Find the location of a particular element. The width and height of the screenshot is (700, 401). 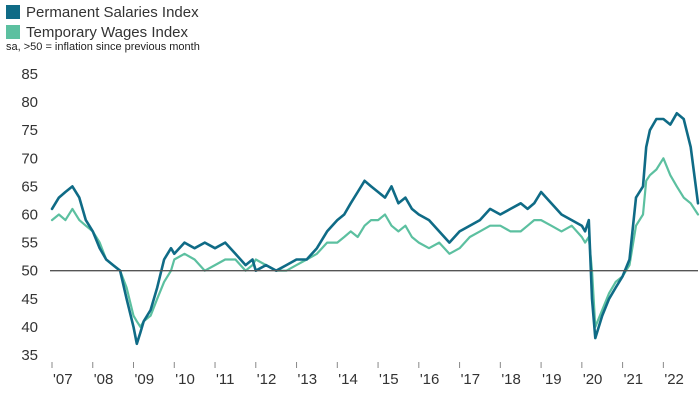

legend-swatch-temporary is located at coordinates (13, 32).